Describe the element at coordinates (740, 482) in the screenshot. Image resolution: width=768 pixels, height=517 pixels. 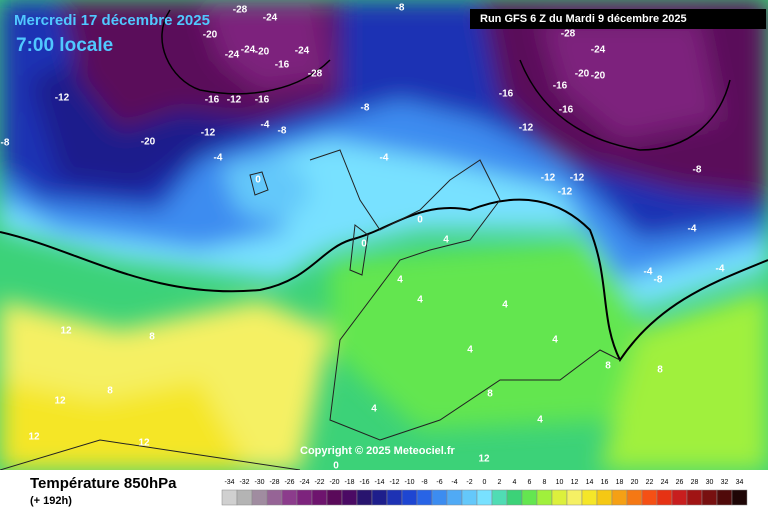
I see `legend-label: 34` at that location.